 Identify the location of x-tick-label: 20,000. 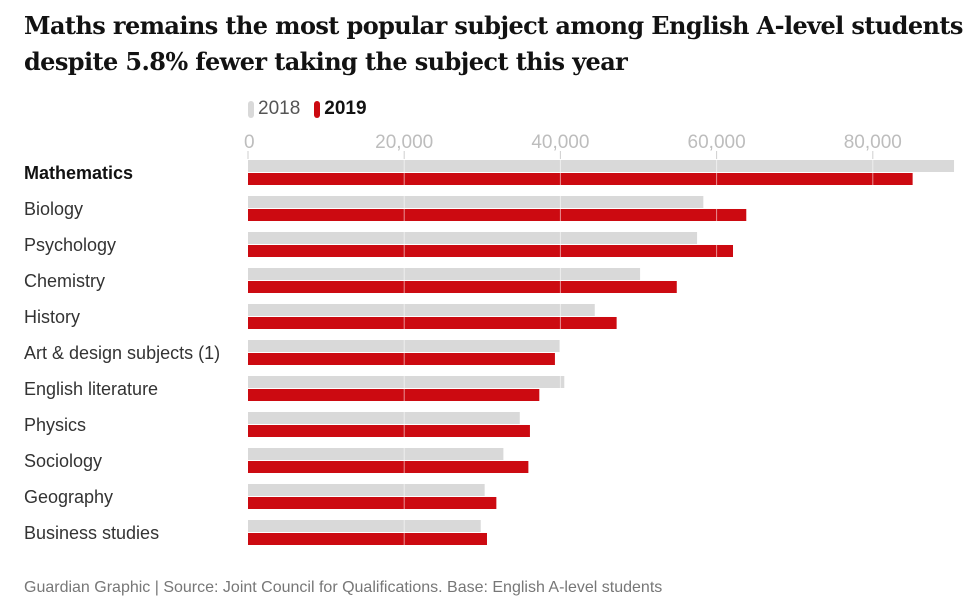
(404, 142).